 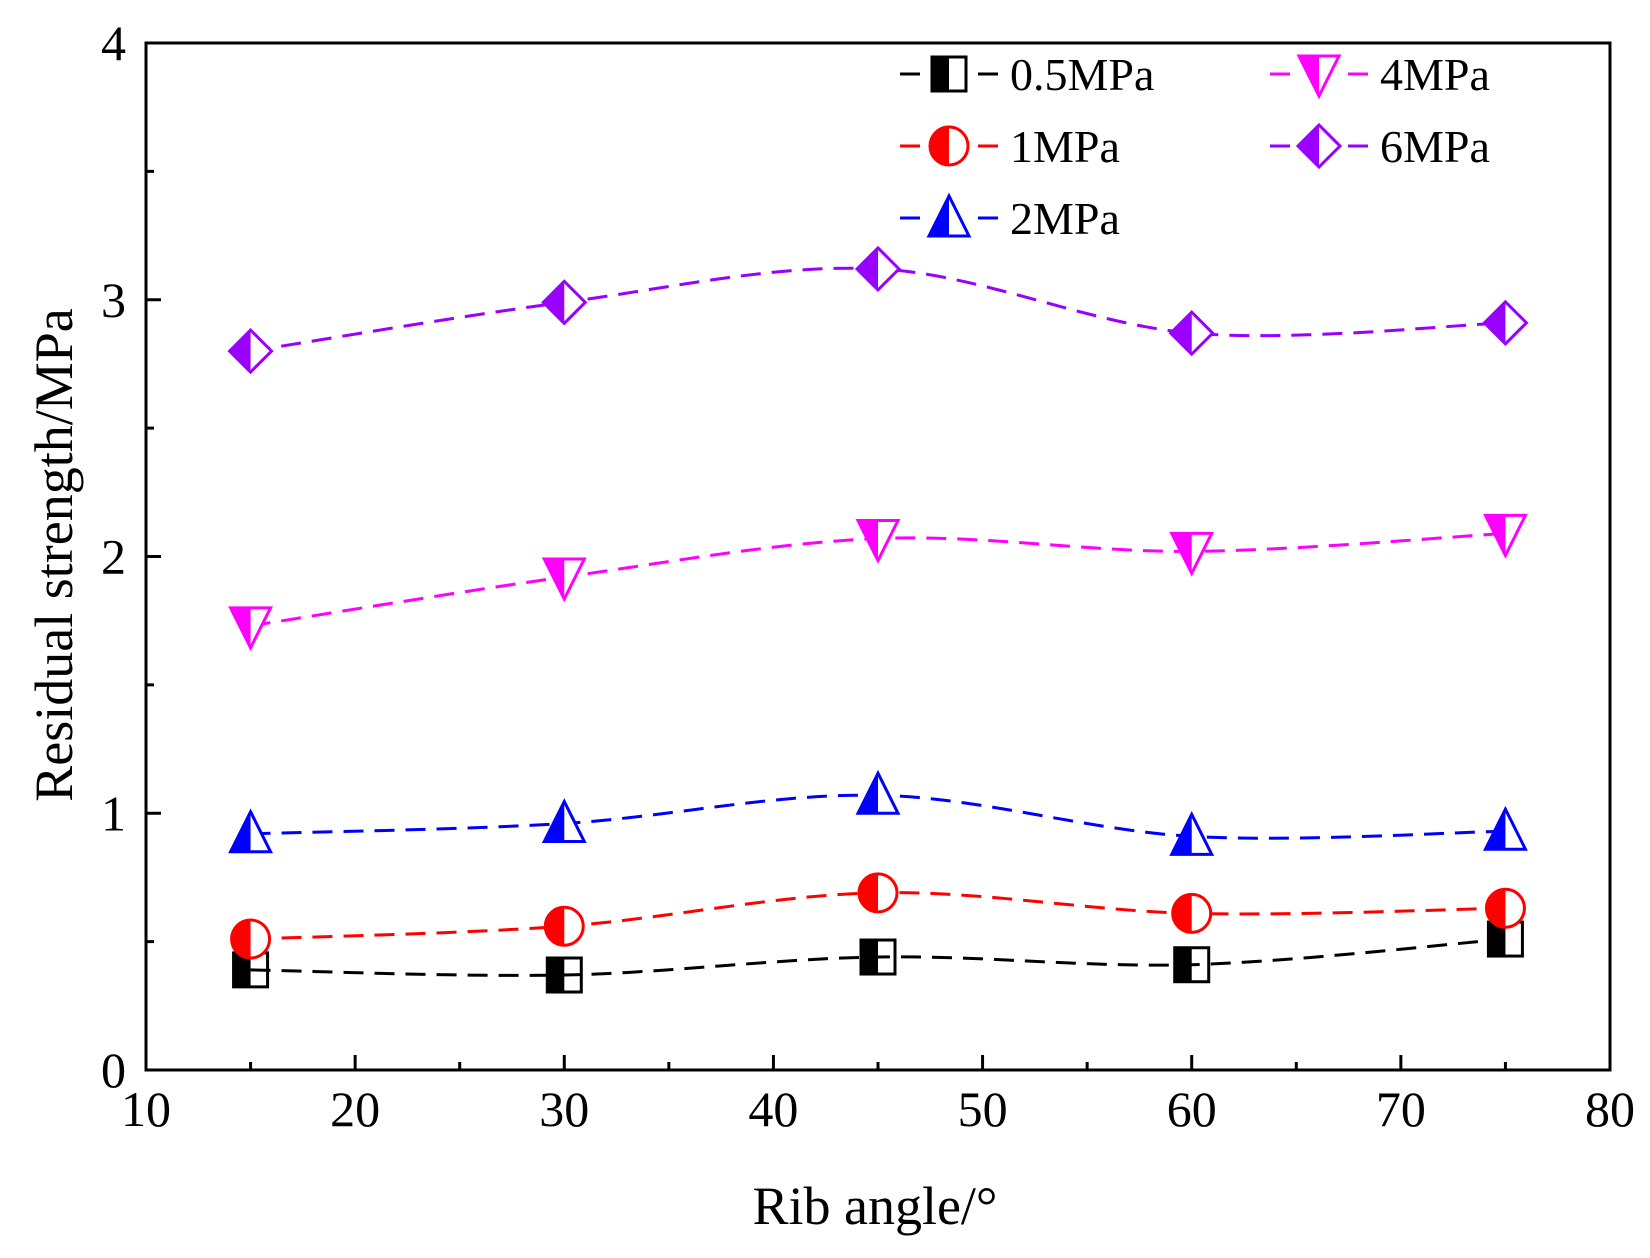 What do you see at coordinates (240, 351) in the screenshot?
I see `data-point-6MPa-15-fill` at bounding box center [240, 351].